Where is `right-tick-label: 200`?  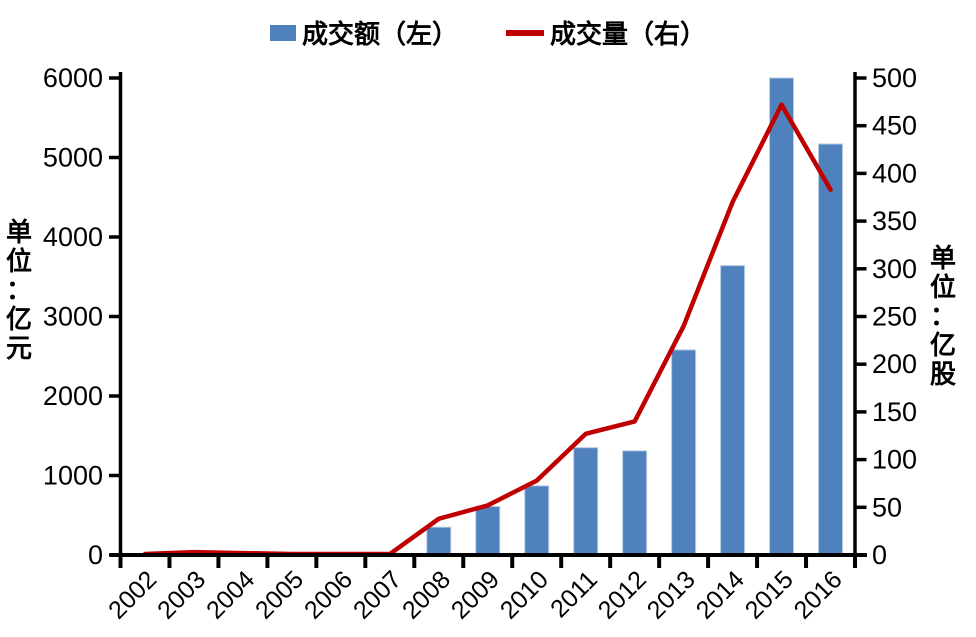
right-tick-label: 200 is located at coordinates (894, 364).